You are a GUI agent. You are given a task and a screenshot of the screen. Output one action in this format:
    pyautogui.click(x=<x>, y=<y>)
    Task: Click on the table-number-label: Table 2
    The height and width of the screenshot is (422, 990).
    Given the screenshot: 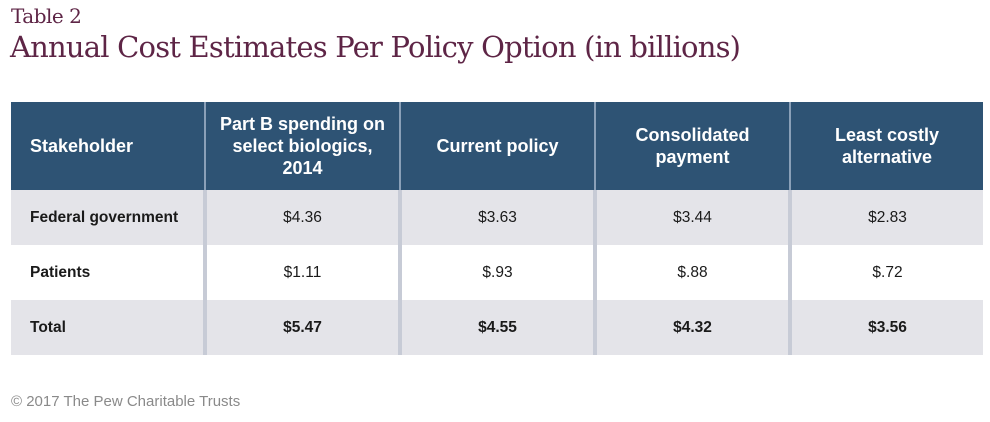 What is the action you would take?
    pyautogui.click(x=46, y=16)
    